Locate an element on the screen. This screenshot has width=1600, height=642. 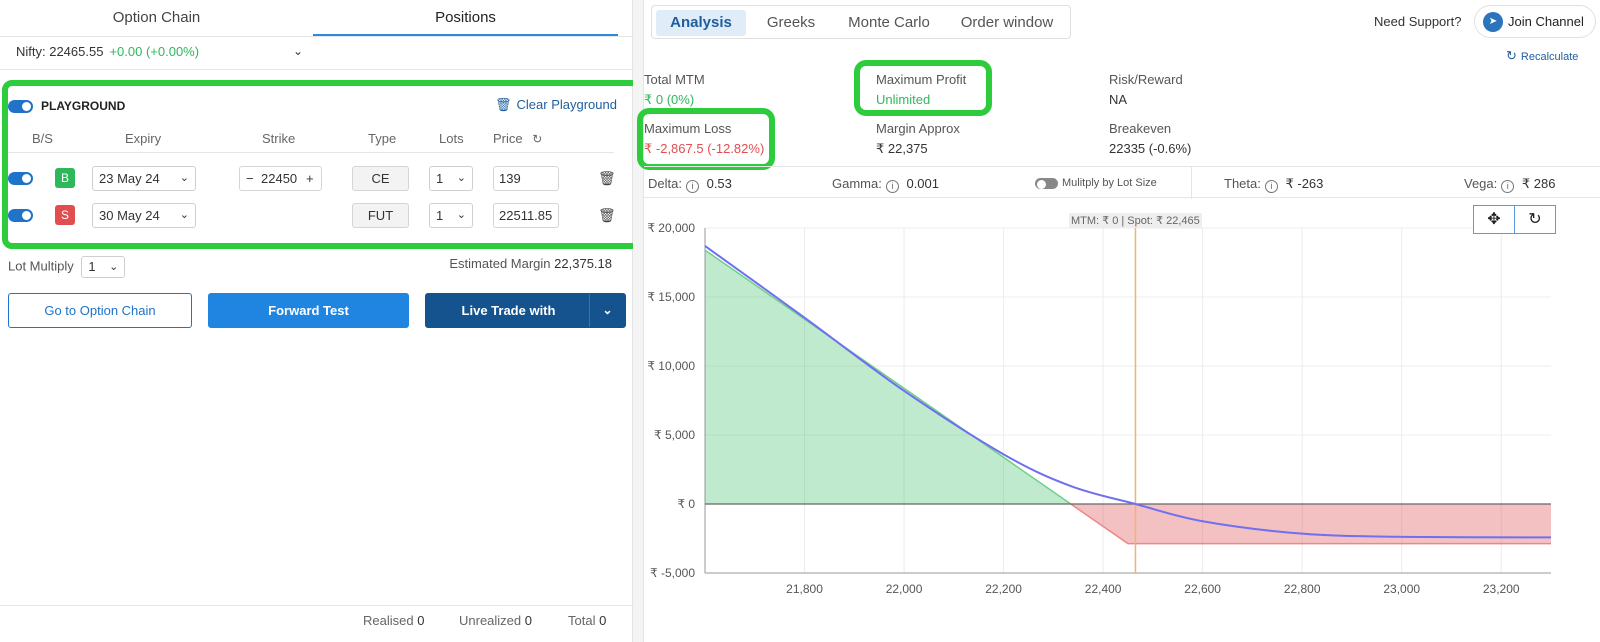
vega-label: Vega: is located at coordinates (1481, 183).